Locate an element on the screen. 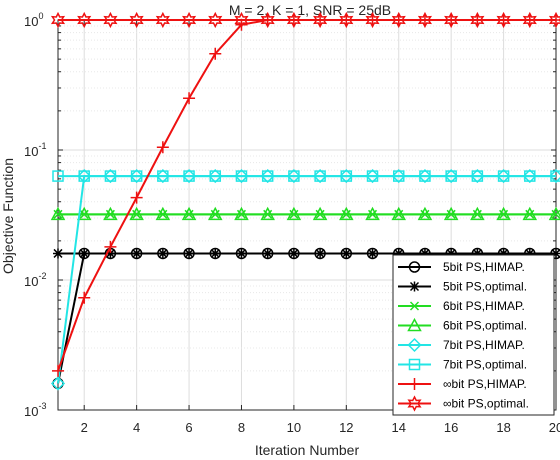 Image resolution: width=560 pixels, height=460 pixels. x-tick-label: 18 is located at coordinates (503, 427).